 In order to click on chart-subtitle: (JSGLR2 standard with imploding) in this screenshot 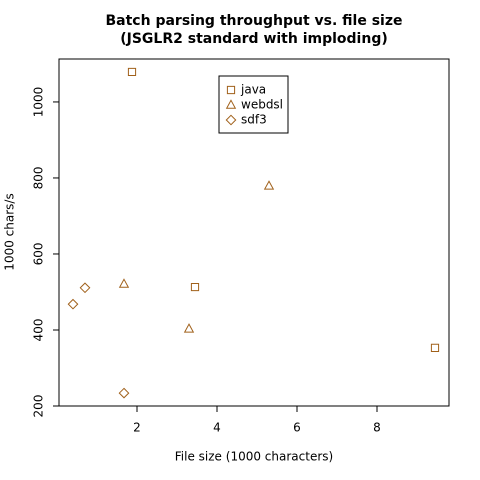, I will do `click(254, 39)`.